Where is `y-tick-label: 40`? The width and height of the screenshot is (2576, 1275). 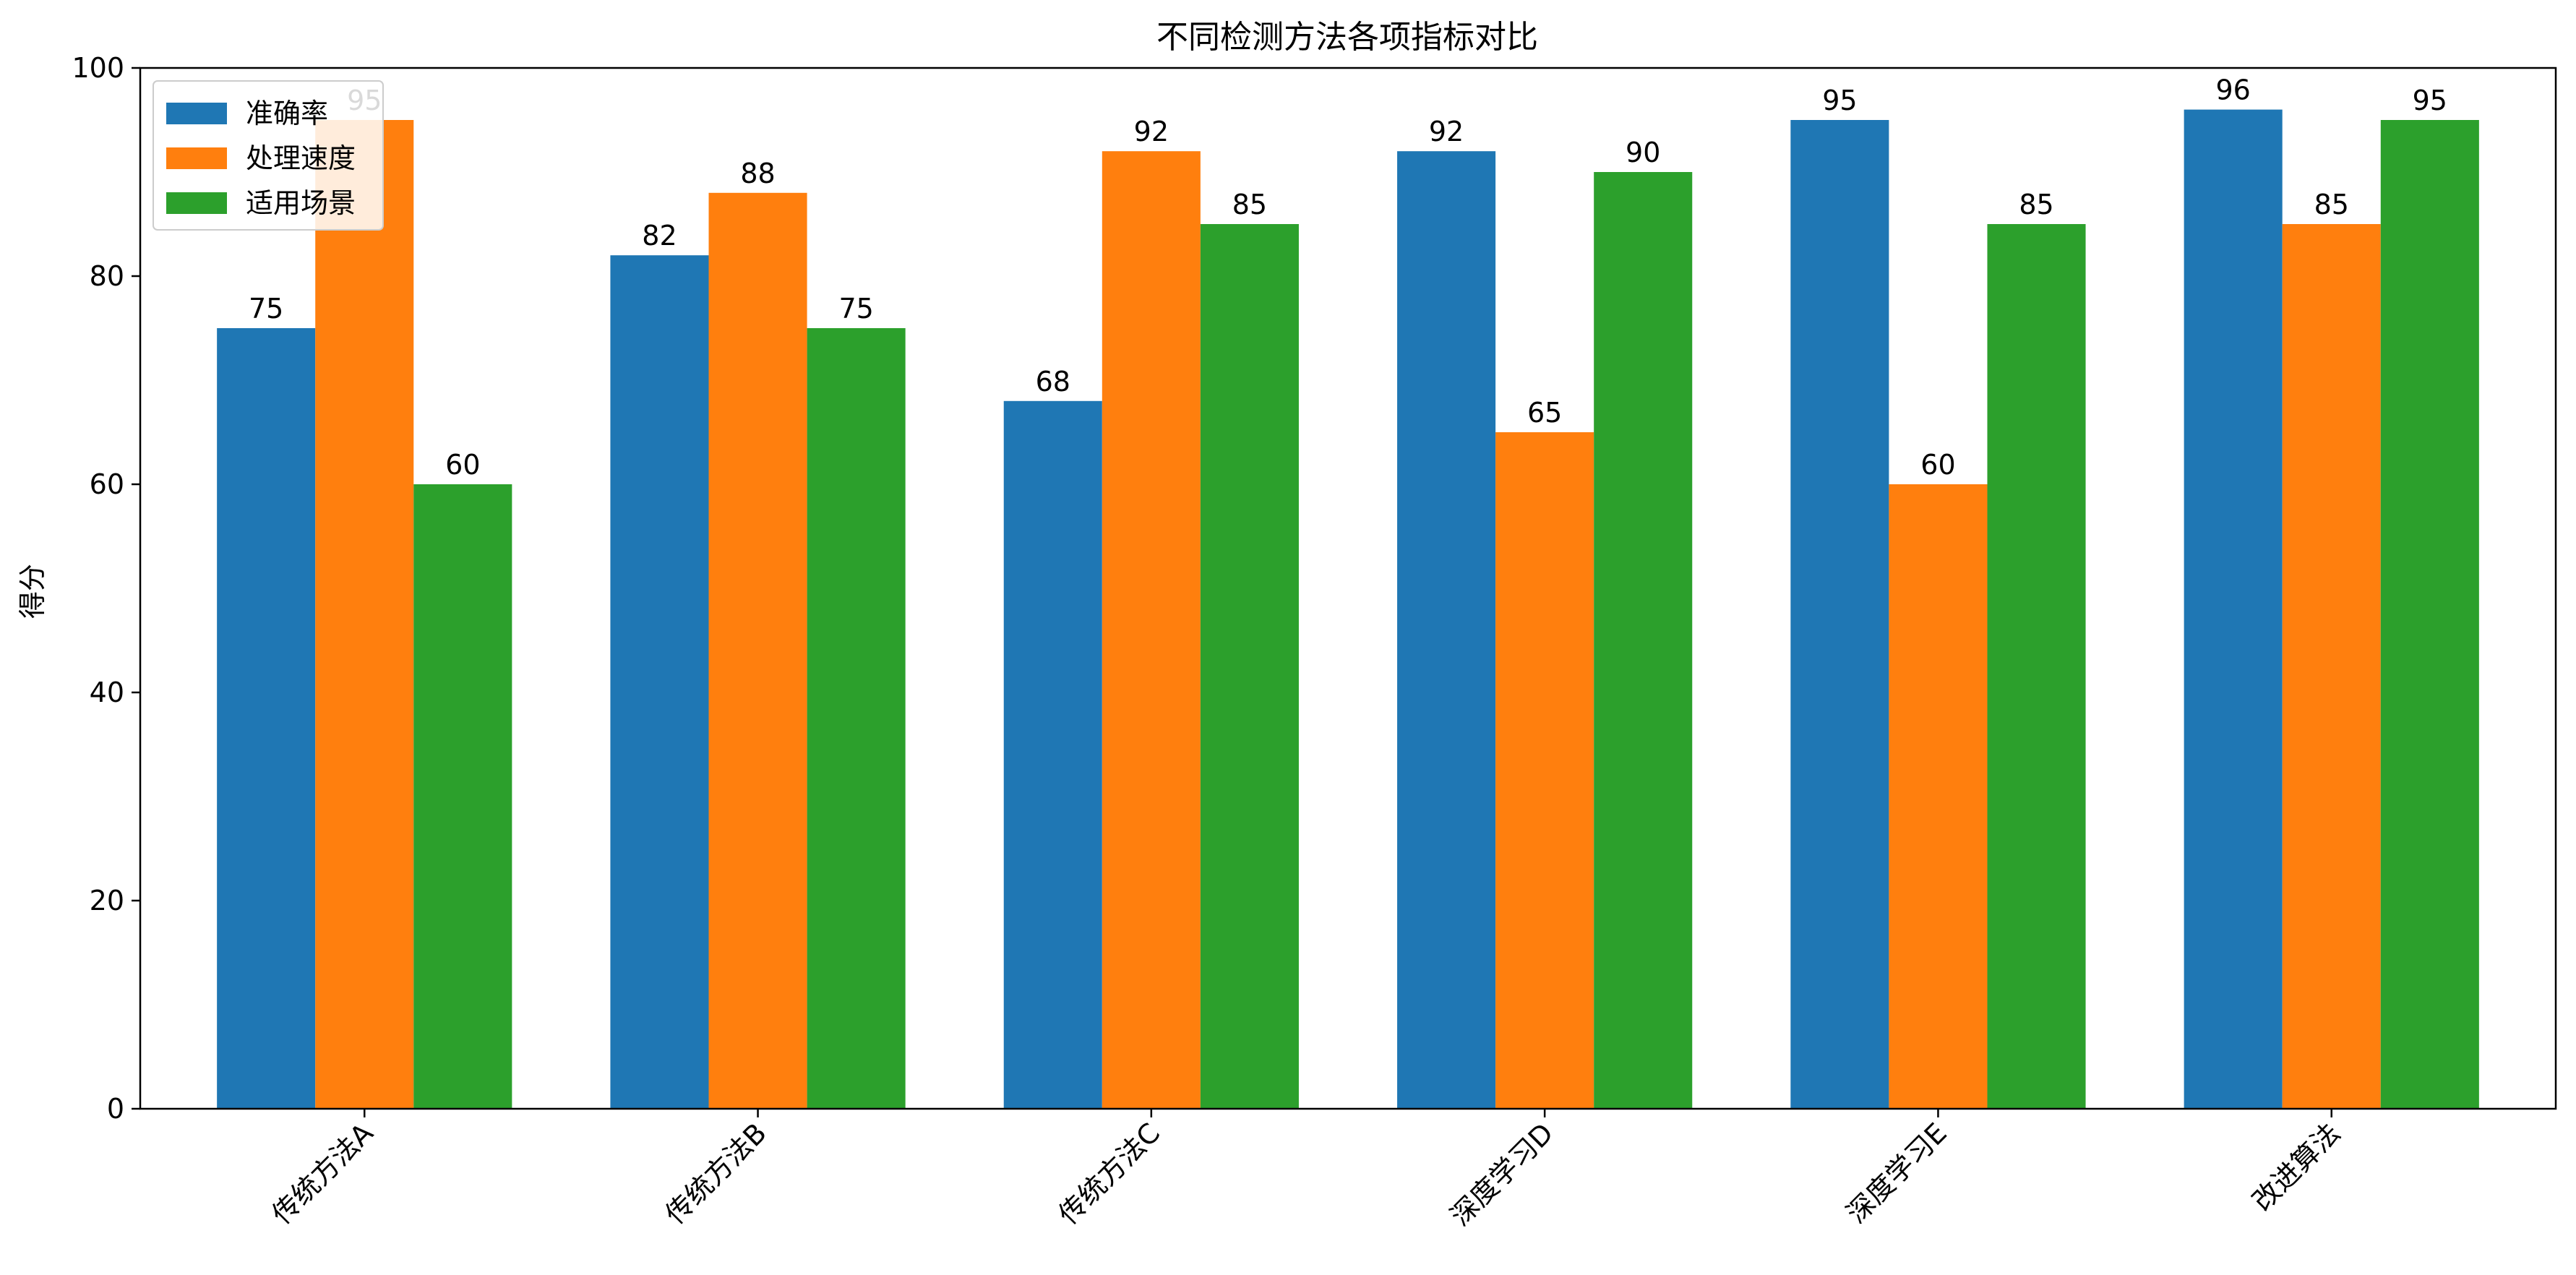
y-tick-label: 40 is located at coordinates (107, 692).